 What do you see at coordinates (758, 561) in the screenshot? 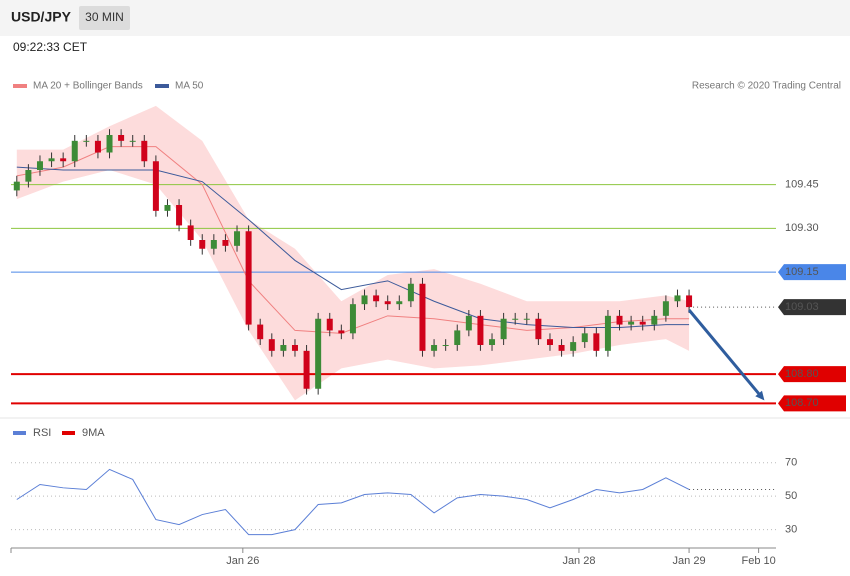
I see `x-tick-label: Feb 10` at bounding box center [758, 561].